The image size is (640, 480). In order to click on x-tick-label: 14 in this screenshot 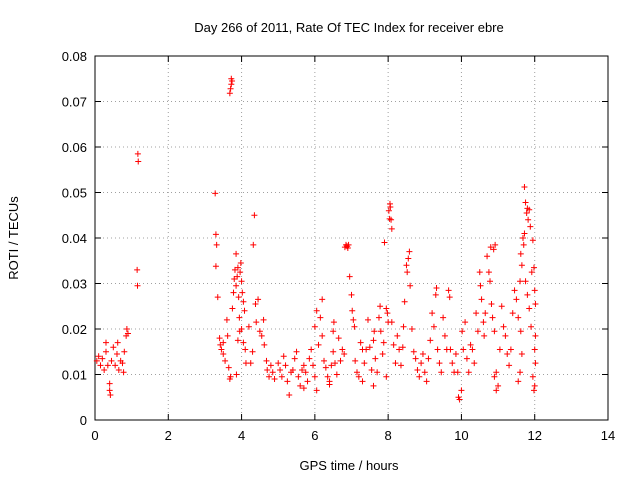, I will do `click(608, 435)`.